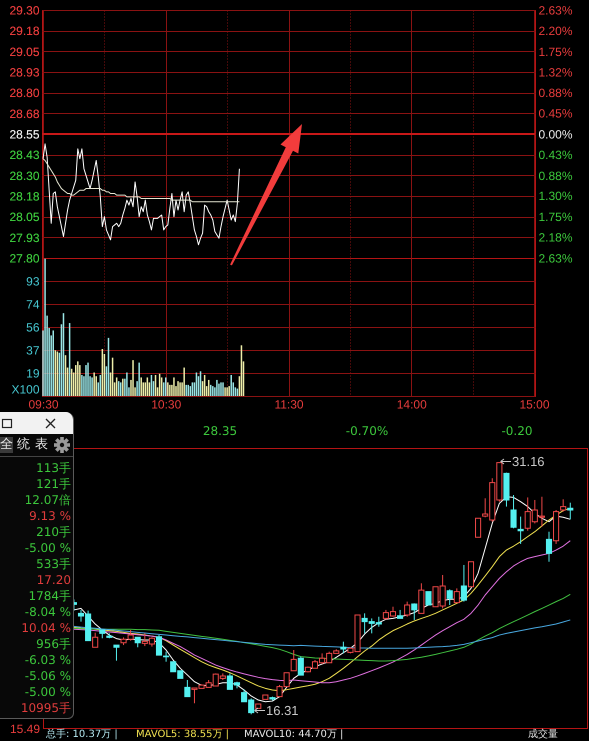 Image resolution: width=589 pixels, height=741 pixels. What do you see at coordinates (24, 135) in the screenshot?
I see `y-tick-label: 28.55` at bounding box center [24, 135].